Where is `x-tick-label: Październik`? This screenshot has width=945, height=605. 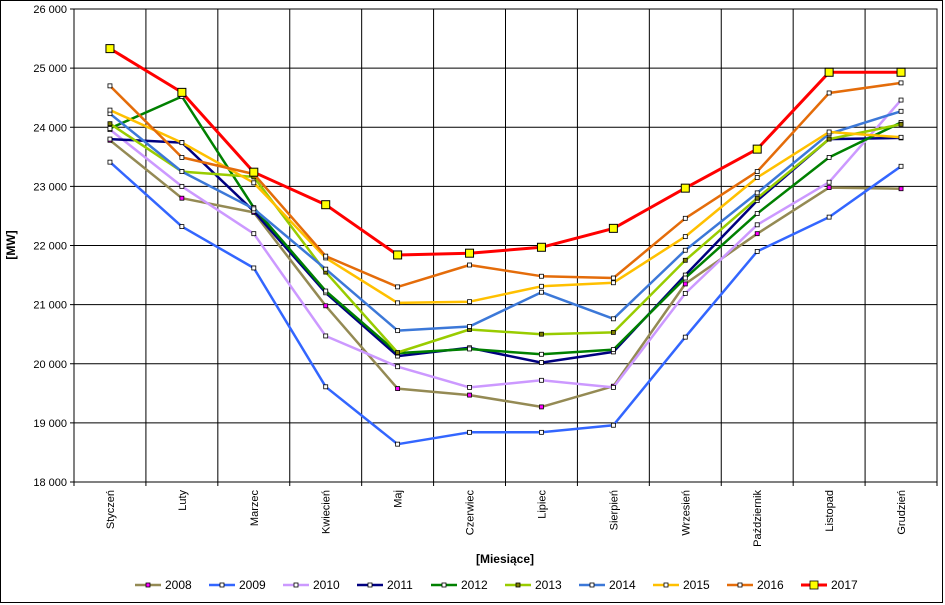
x-tick-label: Październik is located at coordinates (758, 518).